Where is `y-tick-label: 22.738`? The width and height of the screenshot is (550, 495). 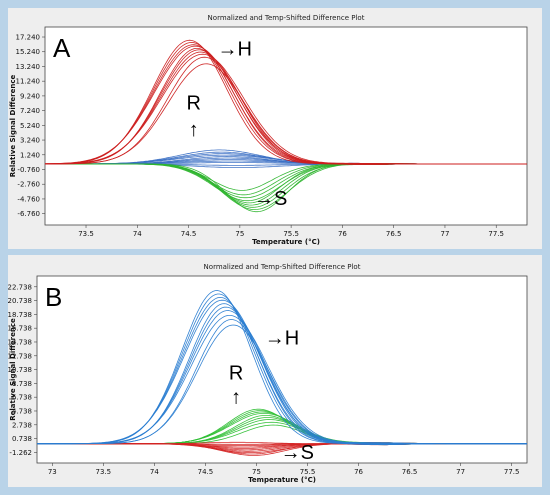
y-tick-label: 22.738 is located at coordinates (20, 287).